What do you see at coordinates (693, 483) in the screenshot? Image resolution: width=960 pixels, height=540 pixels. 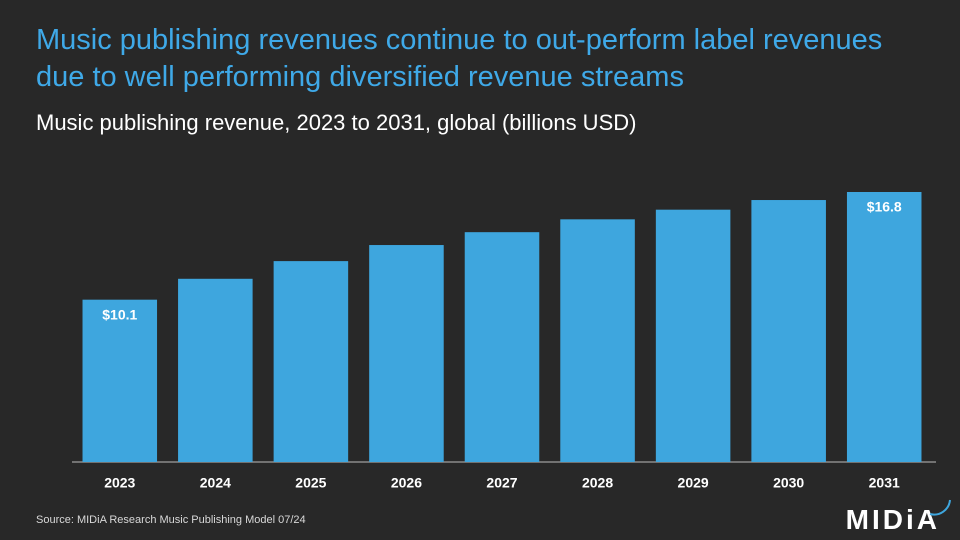 I see `x-tick-label: 2029` at bounding box center [693, 483].